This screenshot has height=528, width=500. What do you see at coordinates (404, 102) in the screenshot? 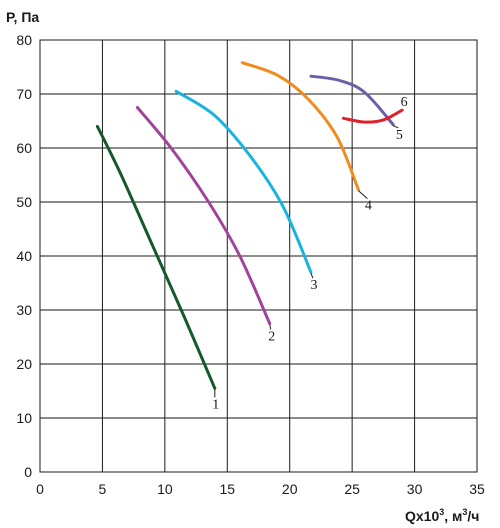
I see `curve-6-label: 6` at bounding box center [404, 102].